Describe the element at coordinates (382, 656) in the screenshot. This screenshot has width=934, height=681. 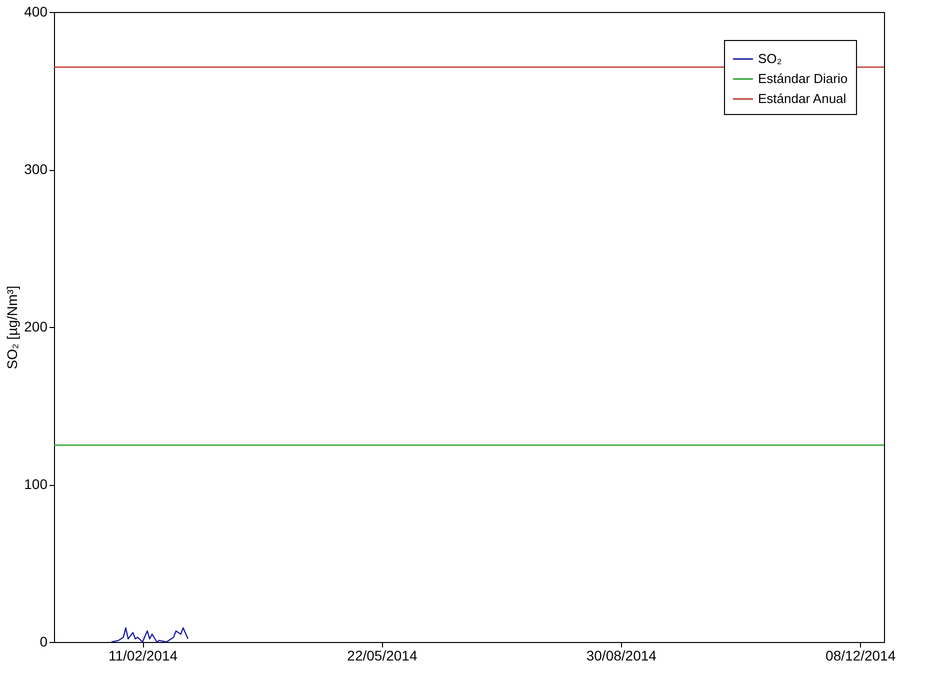
I see `x-tick-label: 22/05/2014` at that location.